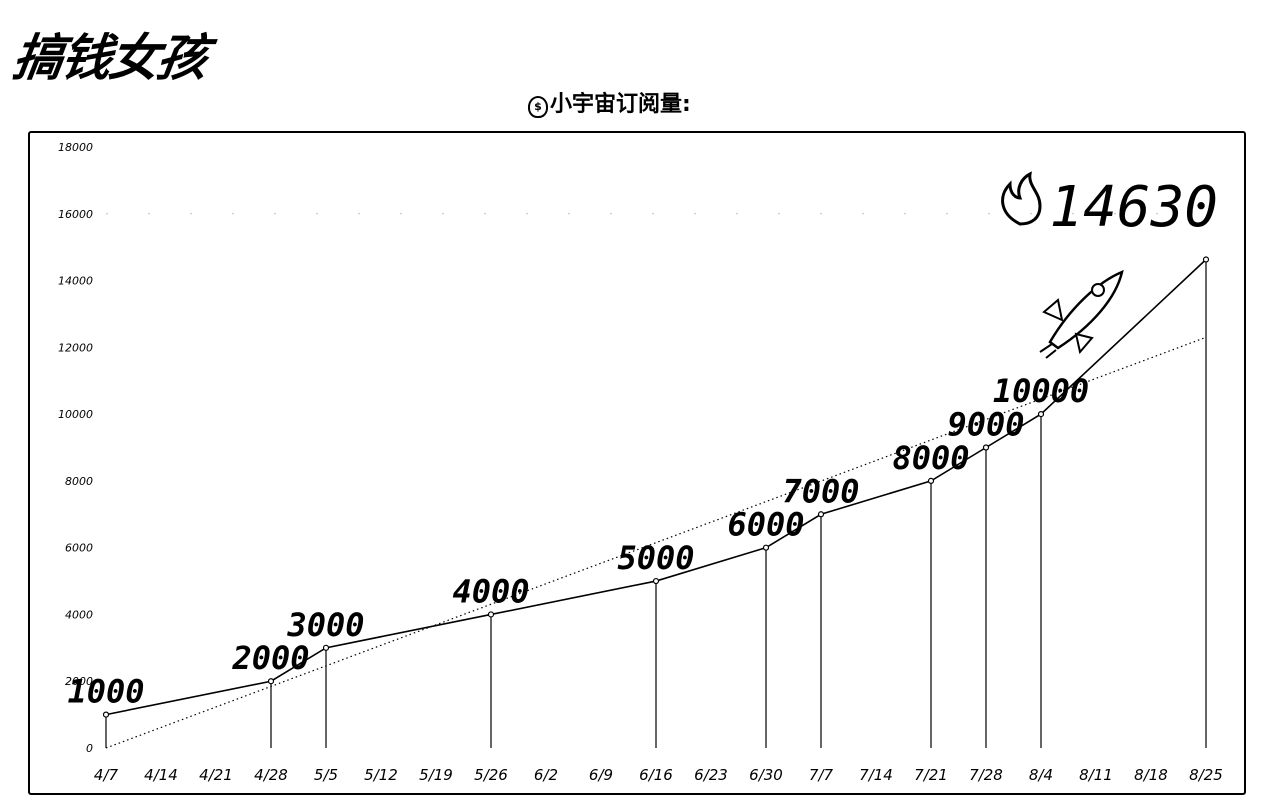 The width and height of the screenshot is (1280, 806). Describe the element at coordinates (931, 775) in the screenshot. I see `x-tick-label: 7/21` at that location.